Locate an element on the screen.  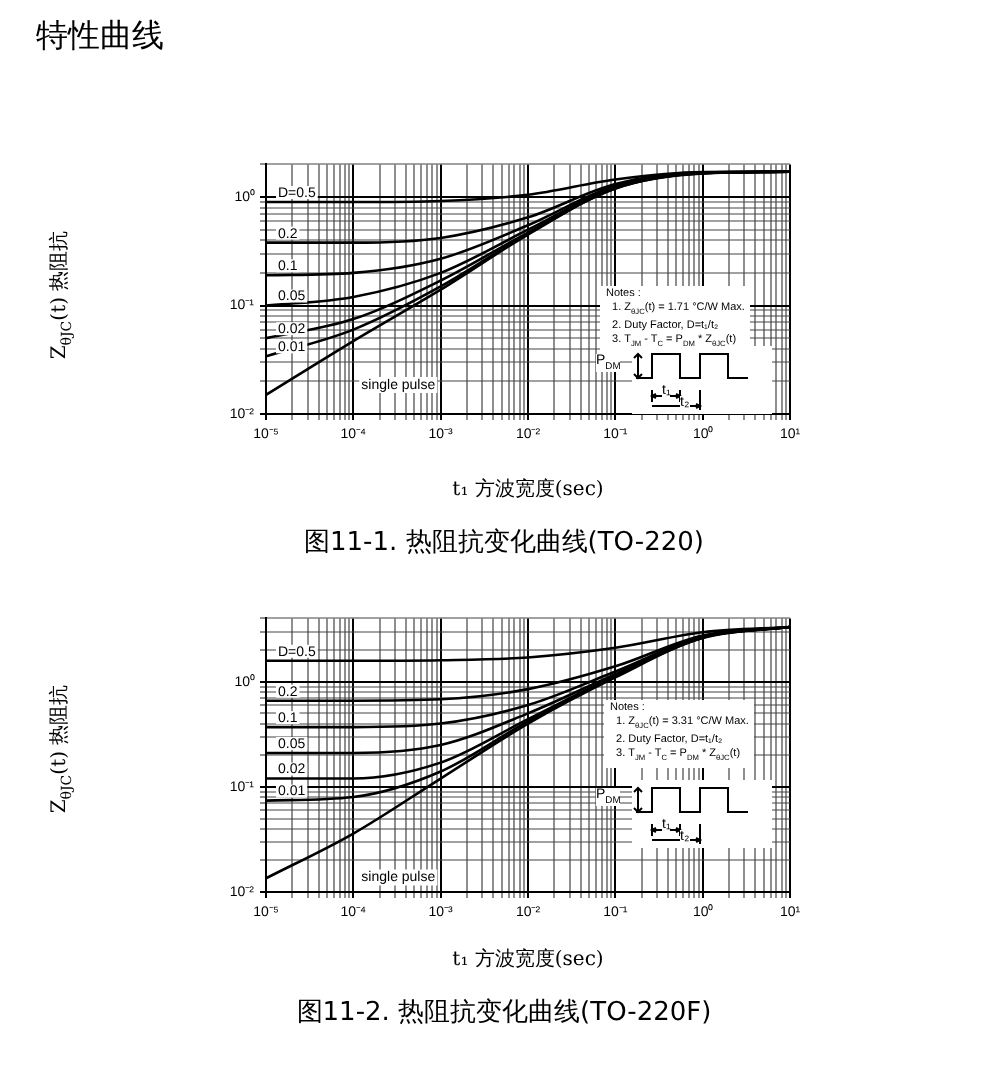
text: 图11-2. 热阻抗变化曲线(TO-220F) is located at coordinates (504, 1013).